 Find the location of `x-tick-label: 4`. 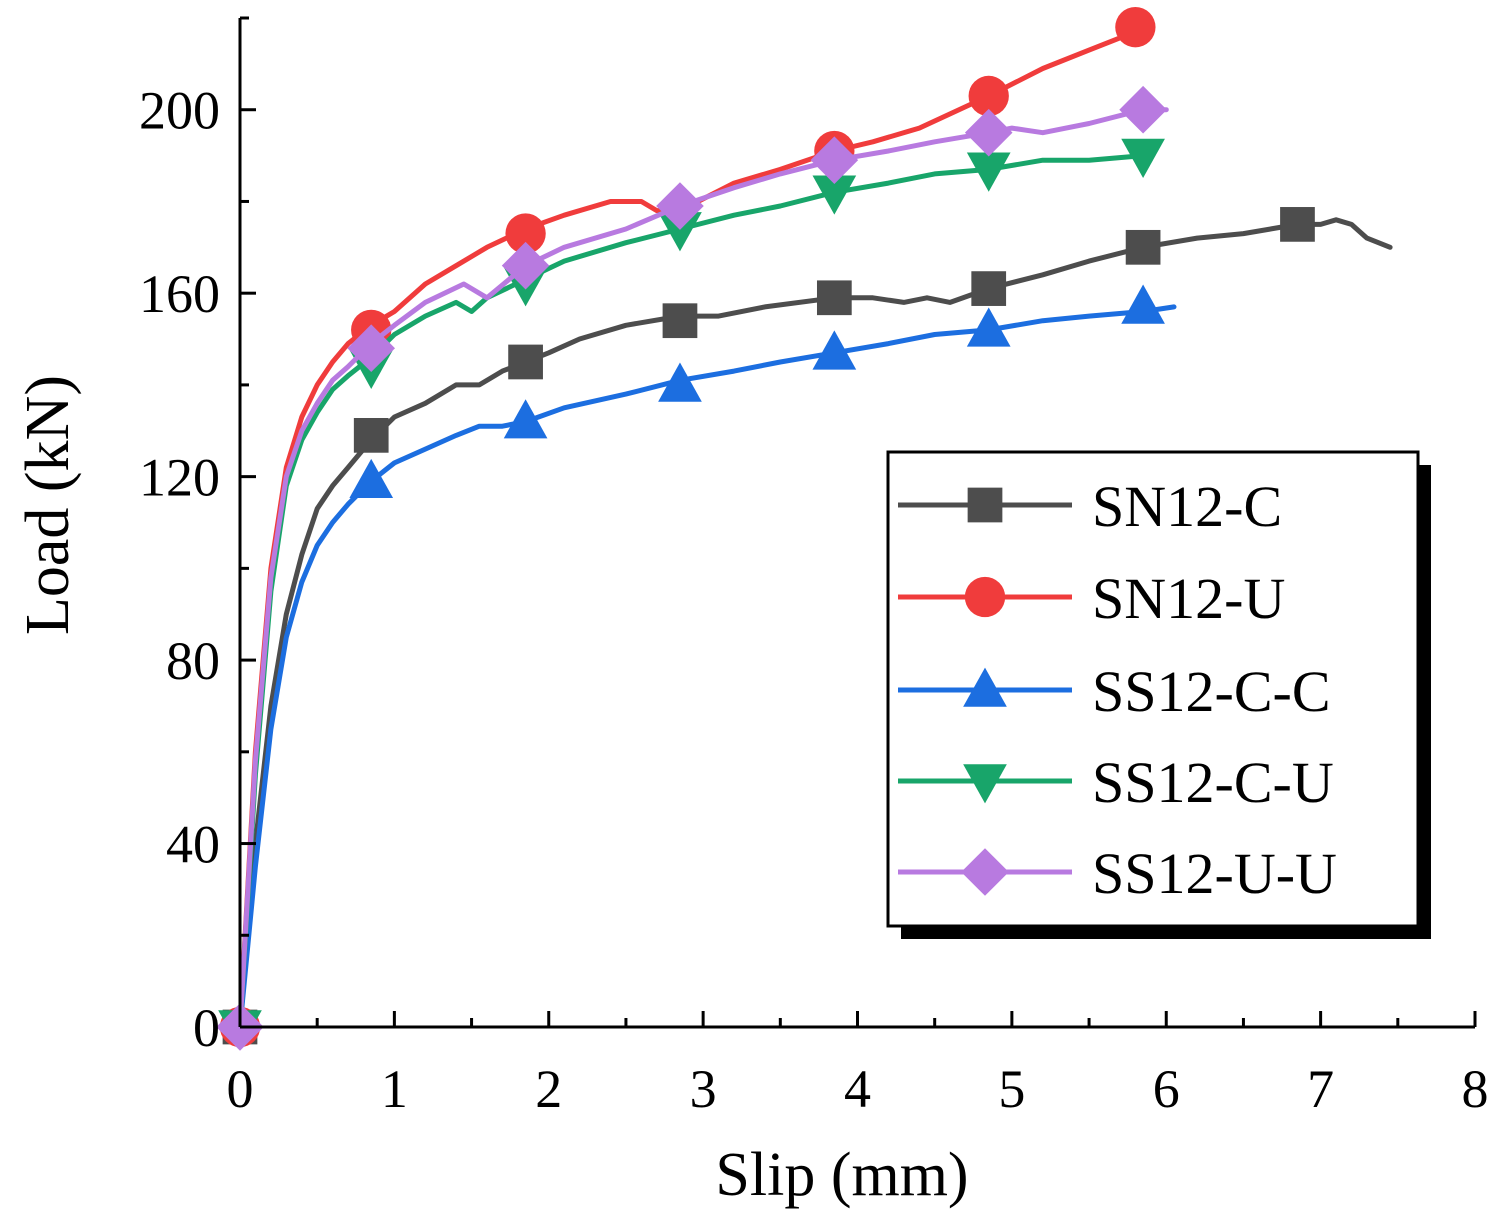

x-tick-label: 4 is located at coordinates (857, 1089).